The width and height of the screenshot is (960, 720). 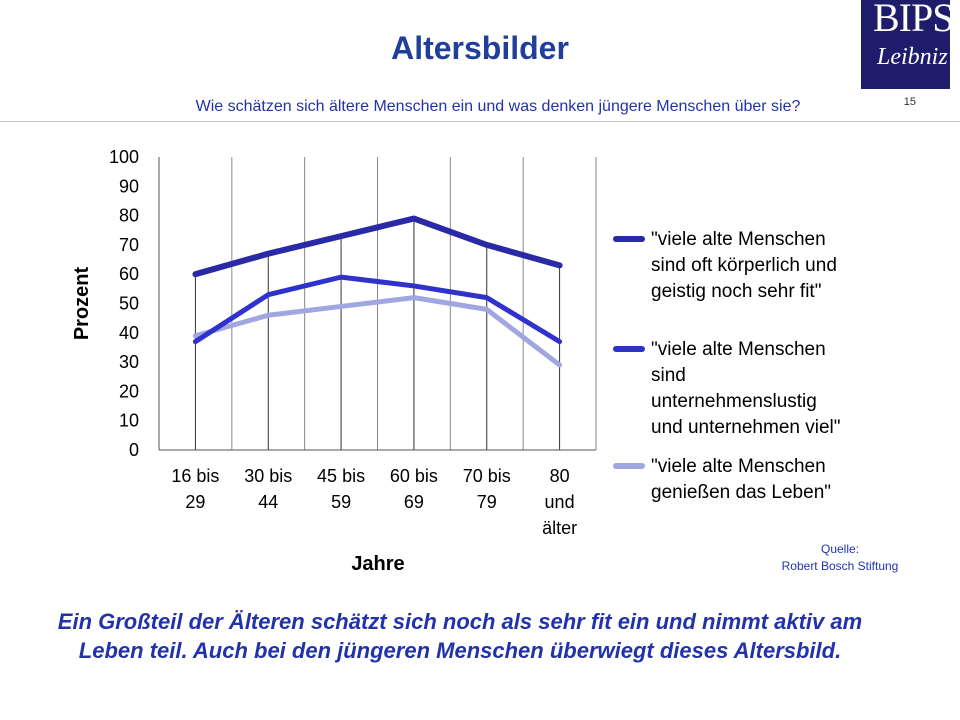 I want to click on x-tick-label: 80, so click(x=560, y=476).